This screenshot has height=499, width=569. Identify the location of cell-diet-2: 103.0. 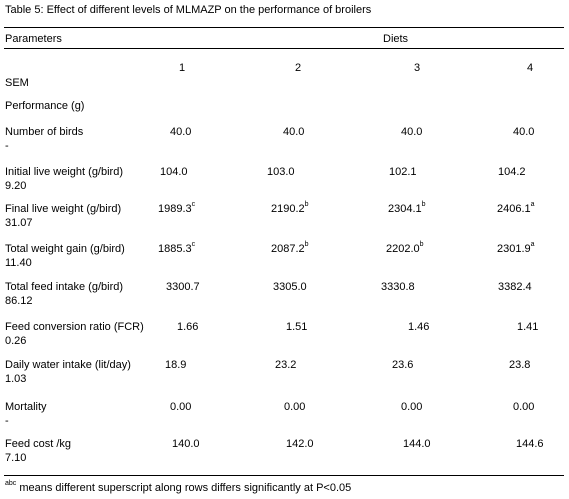
(281, 172).